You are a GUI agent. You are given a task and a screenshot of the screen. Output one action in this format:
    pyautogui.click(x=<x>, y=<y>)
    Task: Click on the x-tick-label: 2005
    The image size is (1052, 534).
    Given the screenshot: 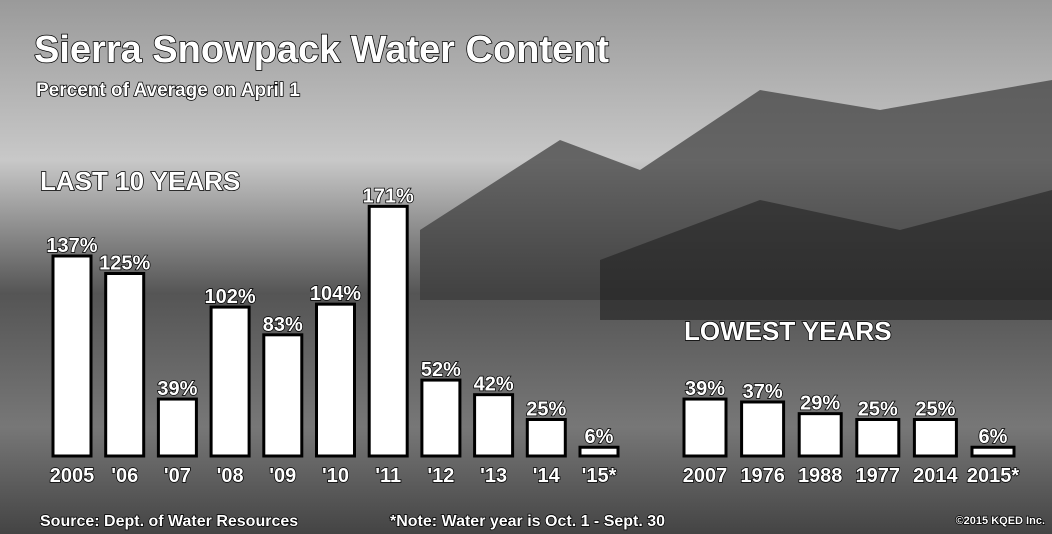 What is the action you would take?
    pyautogui.click(x=72, y=476)
    